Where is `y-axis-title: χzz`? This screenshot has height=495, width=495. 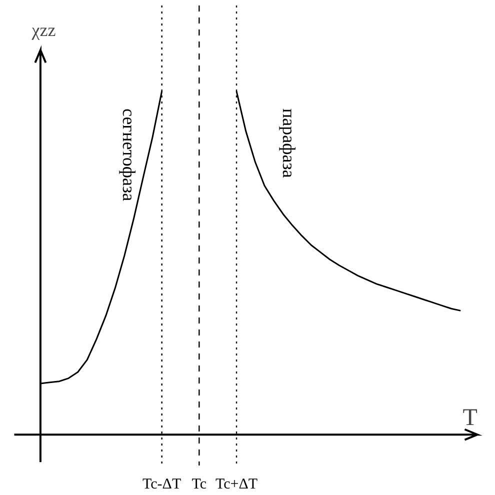
y-axis-title: χzz is located at coordinates (43, 30).